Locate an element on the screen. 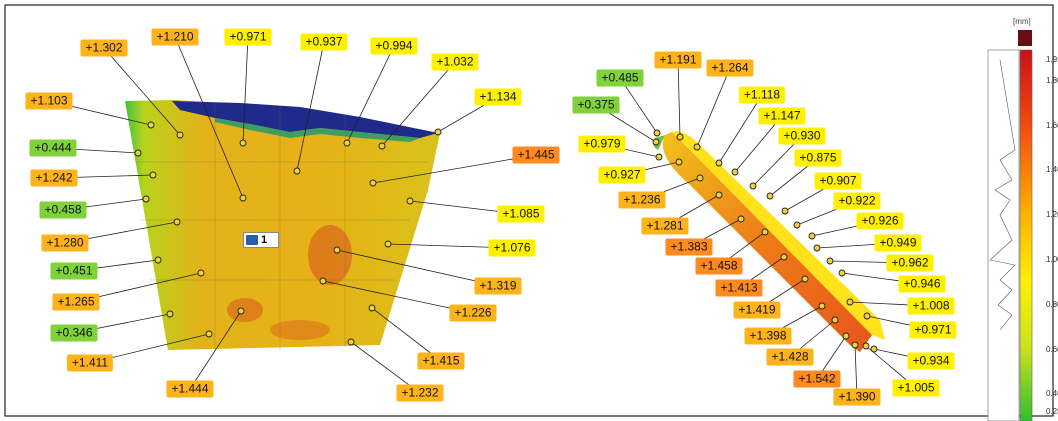 The height and width of the screenshot is (421, 1058). deviation-label: +1.032 is located at coordinates (455, 62).